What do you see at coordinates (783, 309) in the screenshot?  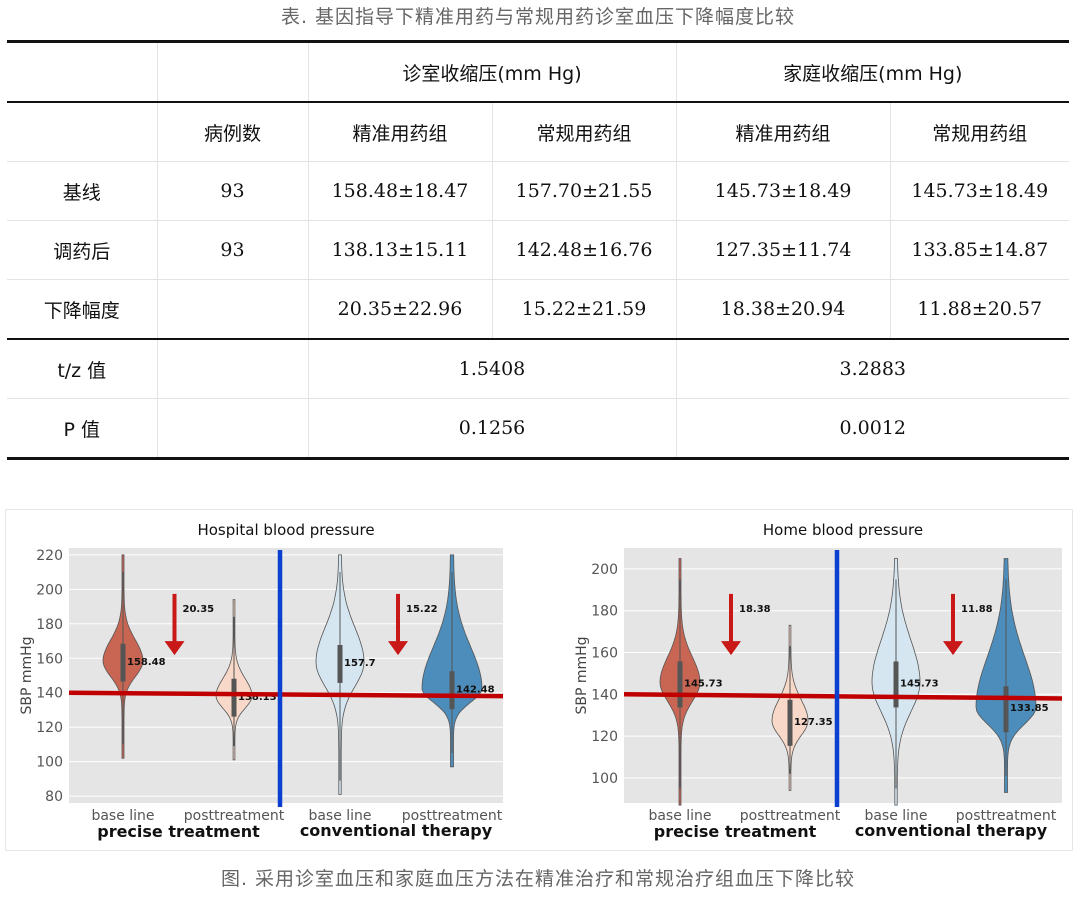 I see `table-cell: 18.38±20.94` at bounding box center [783, 309].